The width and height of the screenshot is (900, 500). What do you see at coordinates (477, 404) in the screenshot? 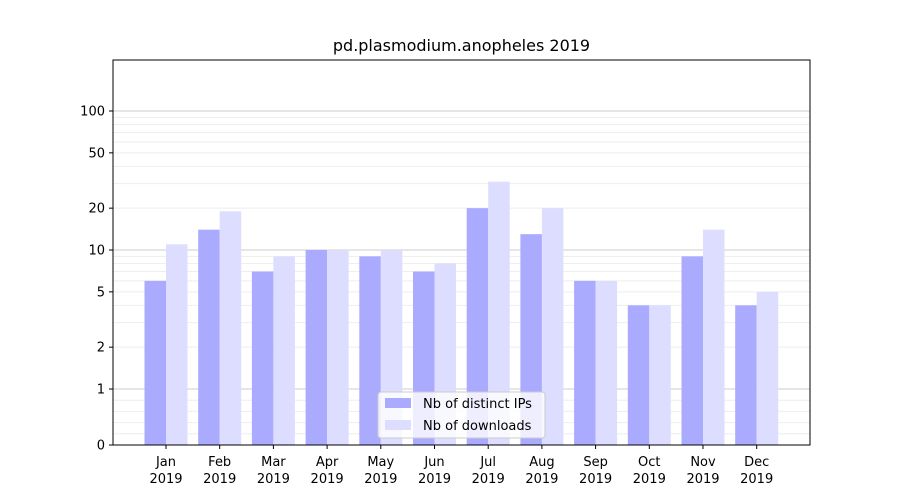
I see `legend-label-ips: Nb of distinct IPs` at bounding box center [477, 404].